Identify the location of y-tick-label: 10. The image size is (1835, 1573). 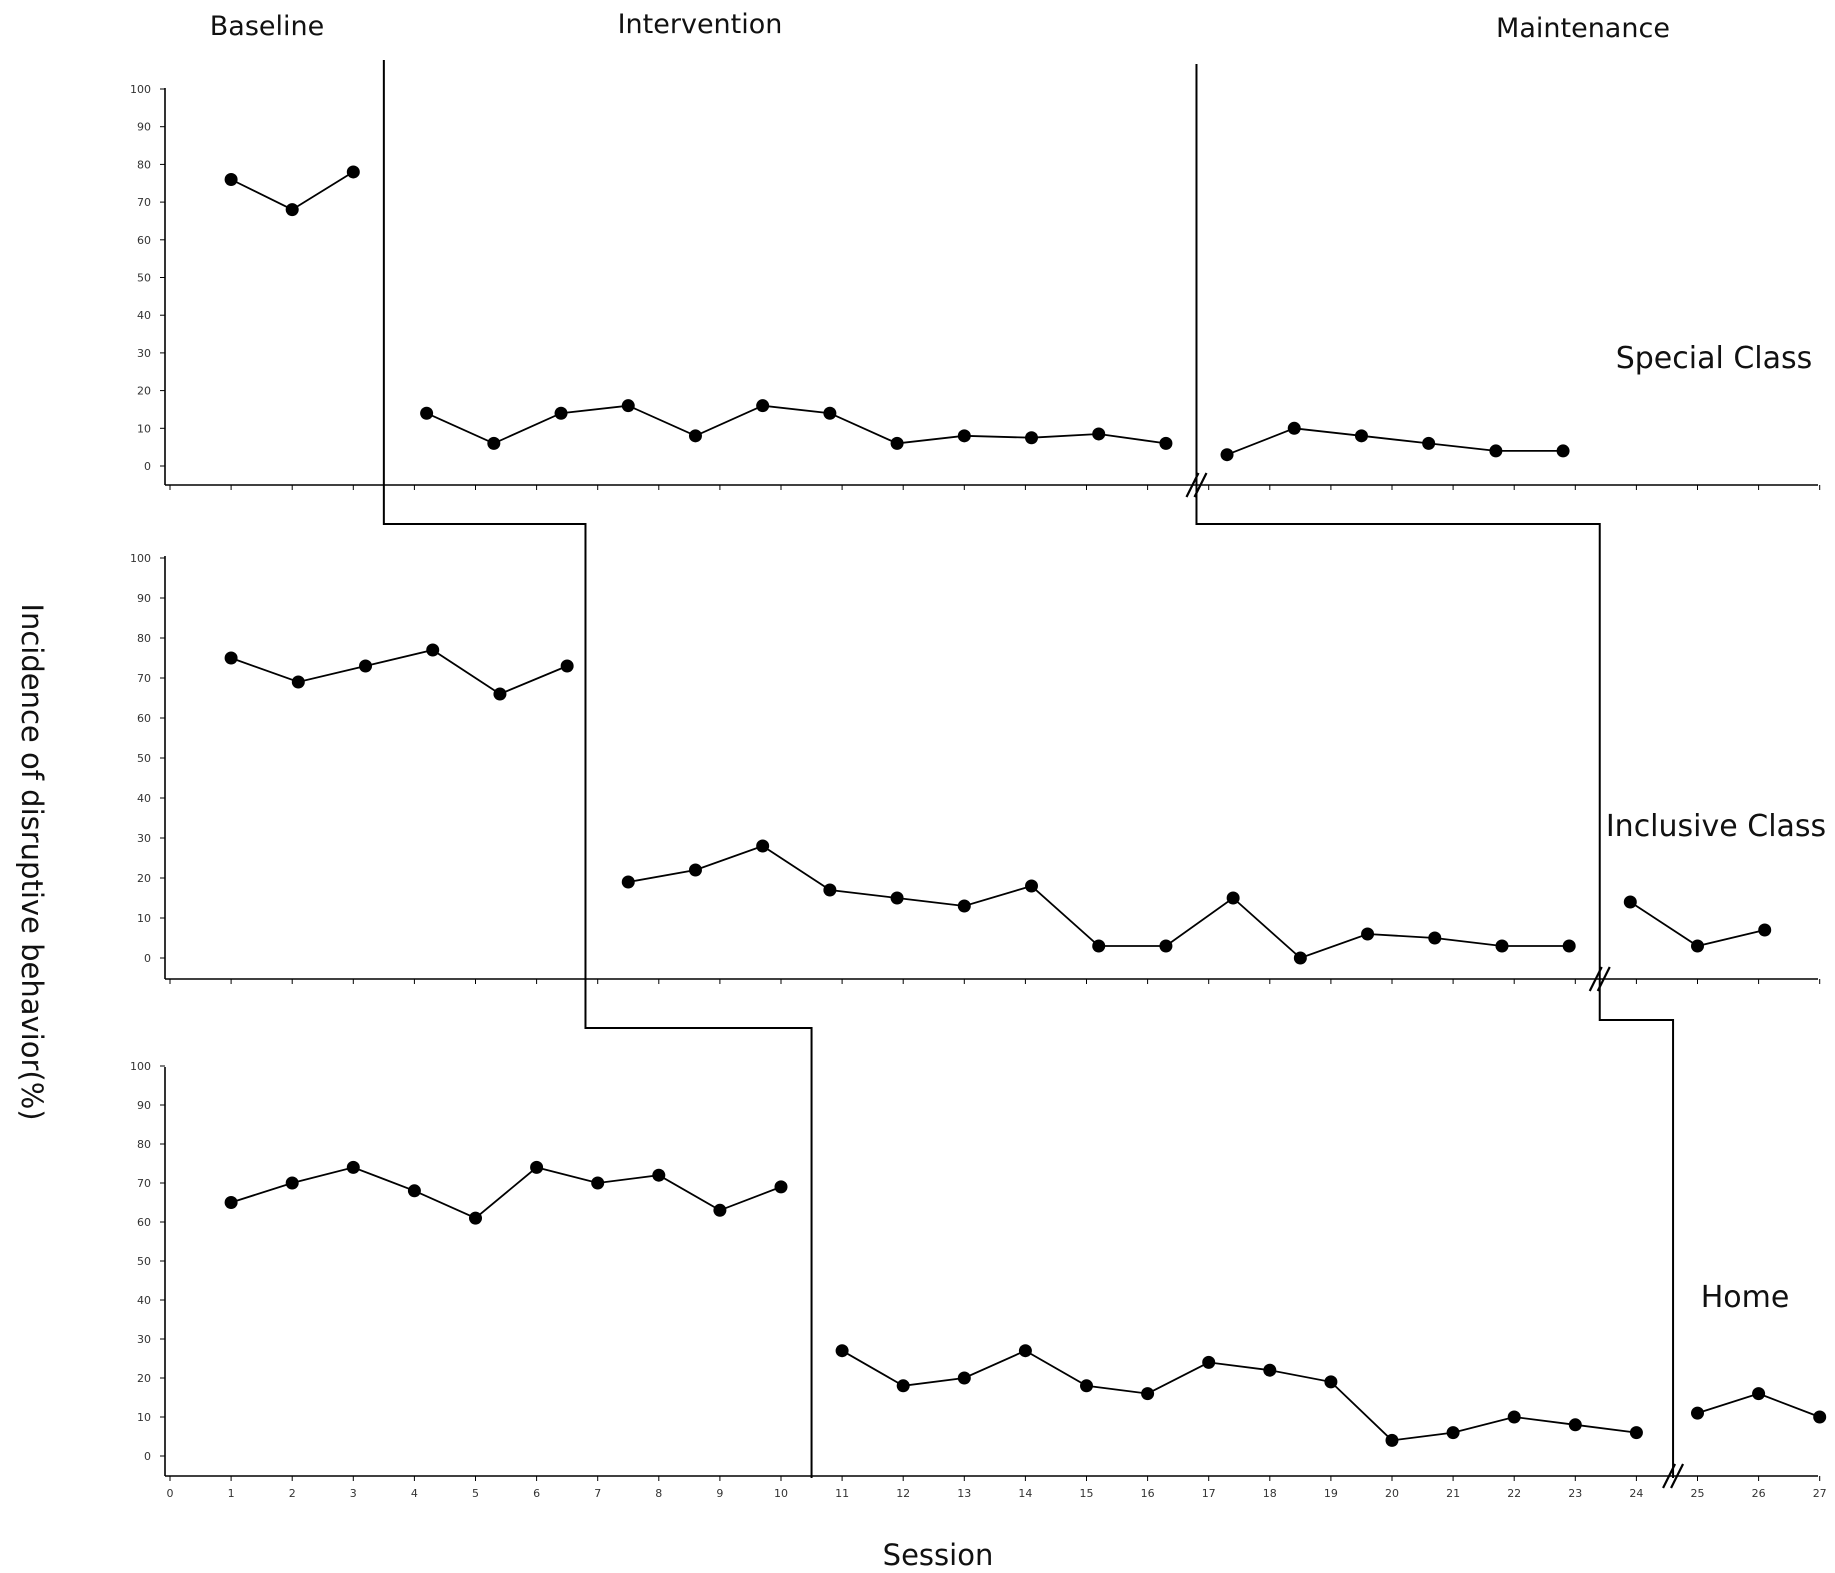
(144, 1417).